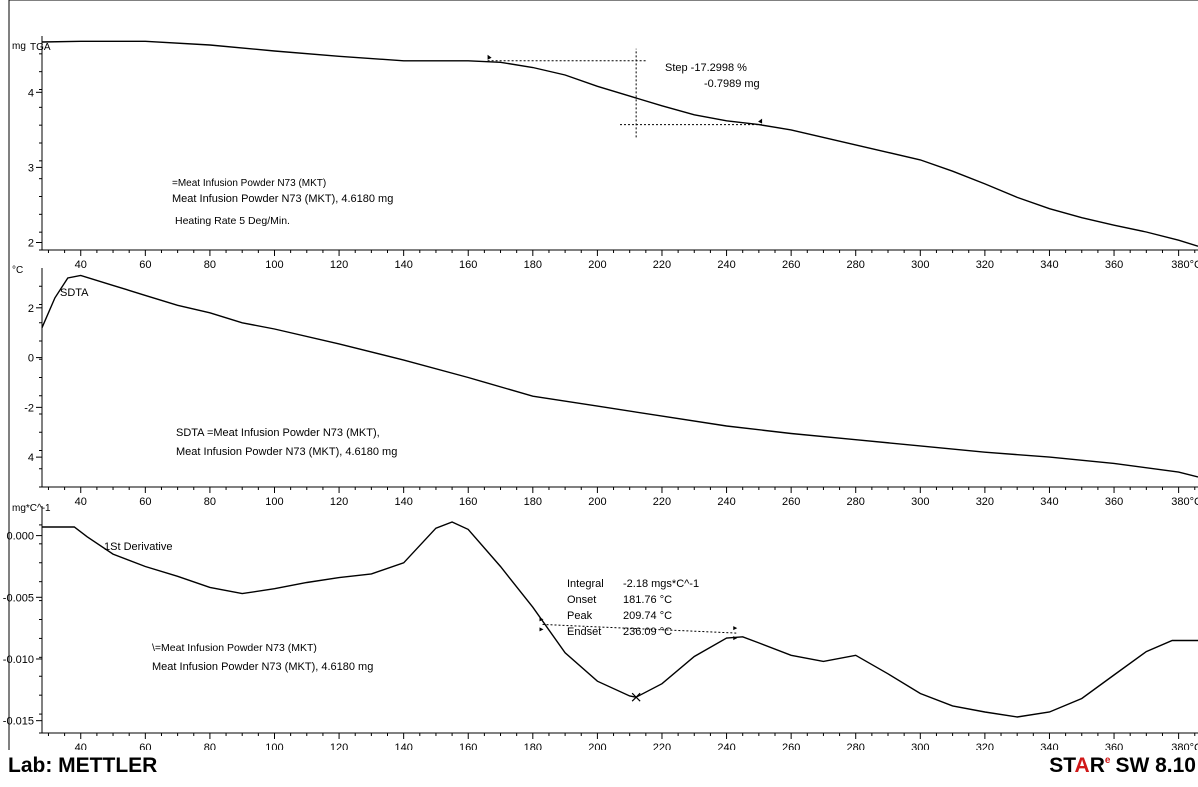  I want to click on result-value-peak: 209.74 °C, so click(647, 616).